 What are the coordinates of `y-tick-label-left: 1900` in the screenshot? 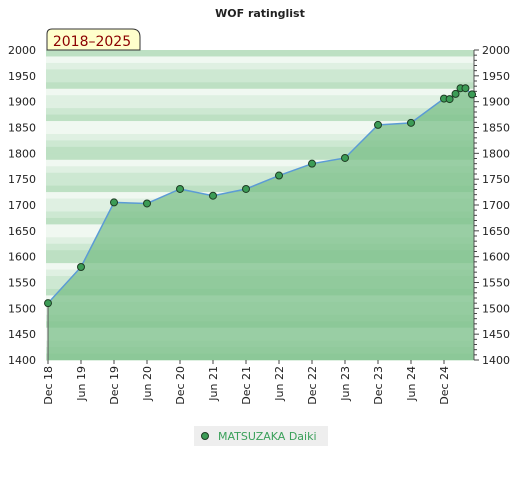 It's located at (22, 102).